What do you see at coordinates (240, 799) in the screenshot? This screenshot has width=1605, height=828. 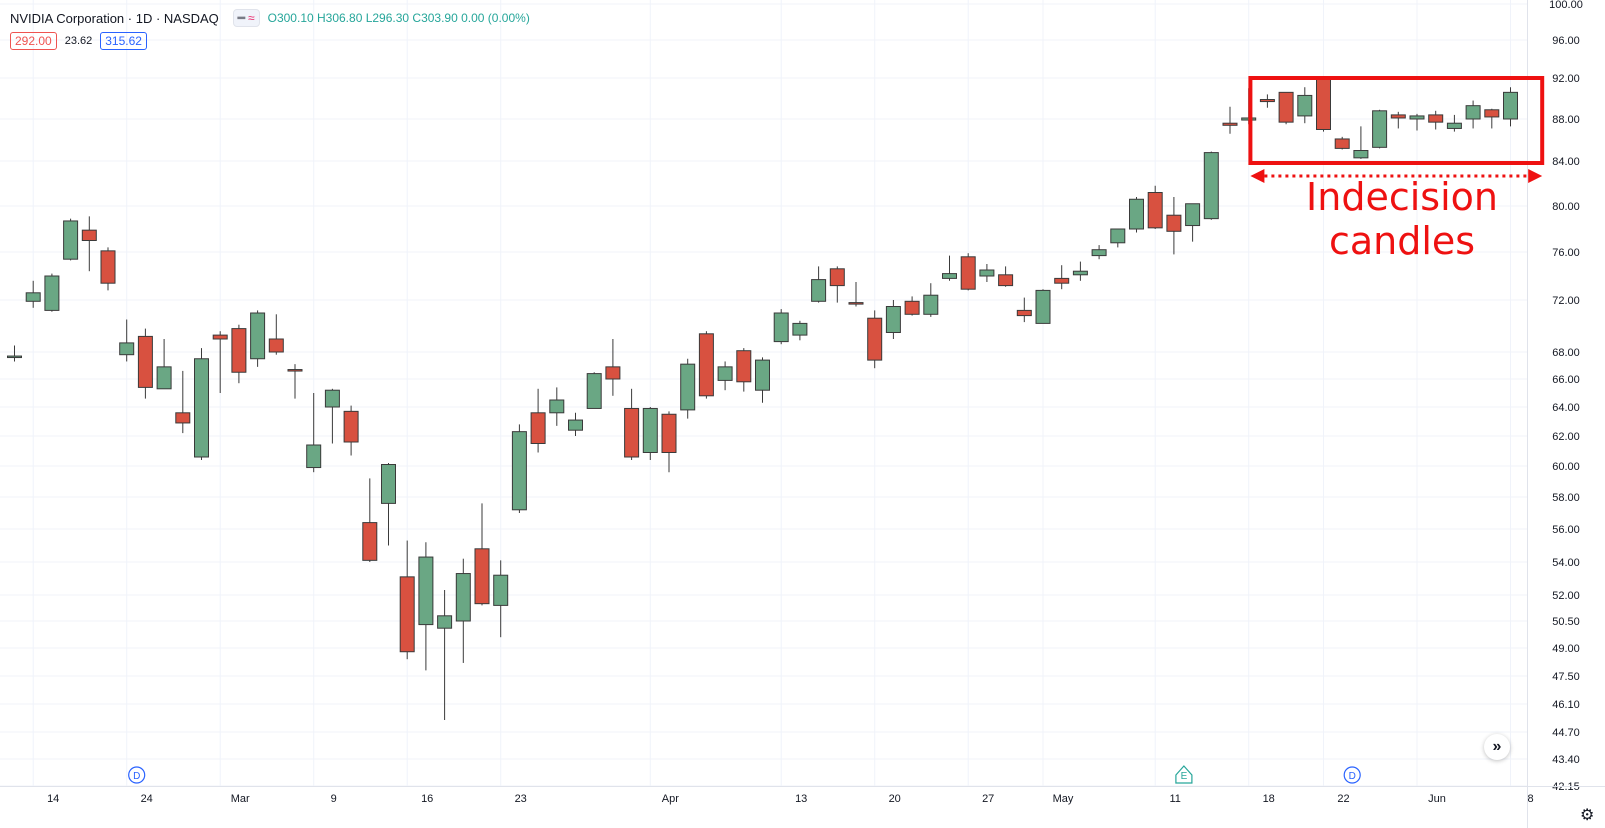 I see `time-tick-label: Mar` at bounding box center [240, 799].